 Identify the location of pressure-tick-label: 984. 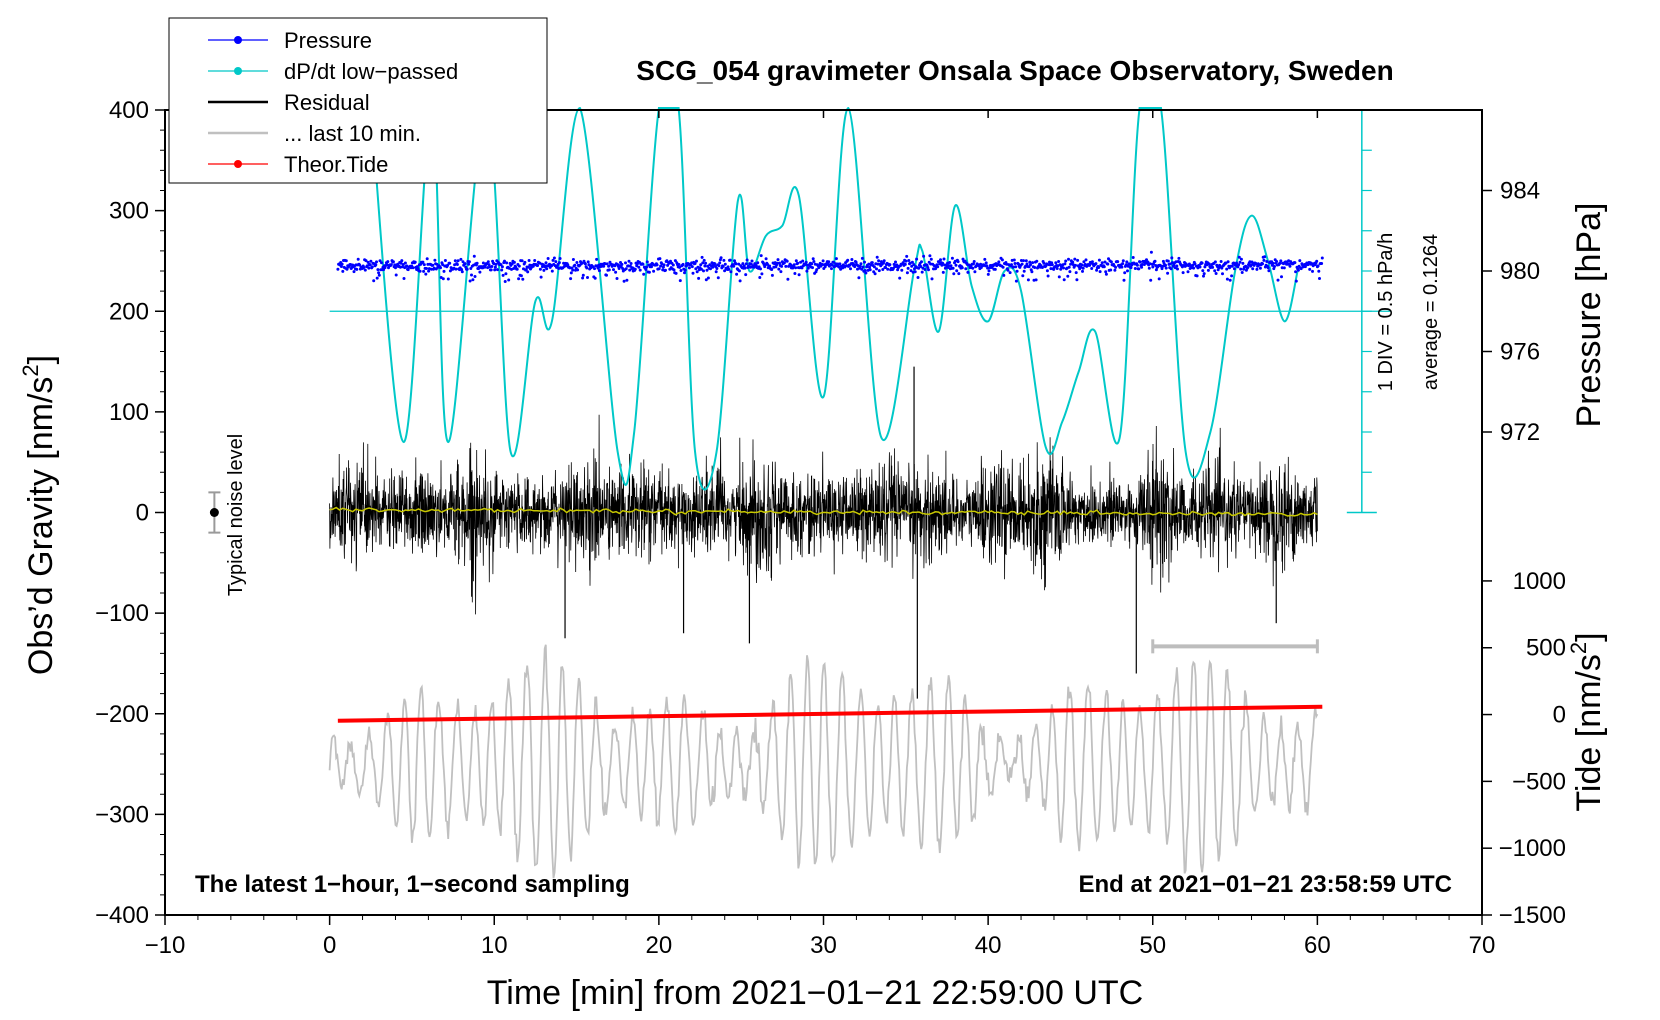
(1520, 191).